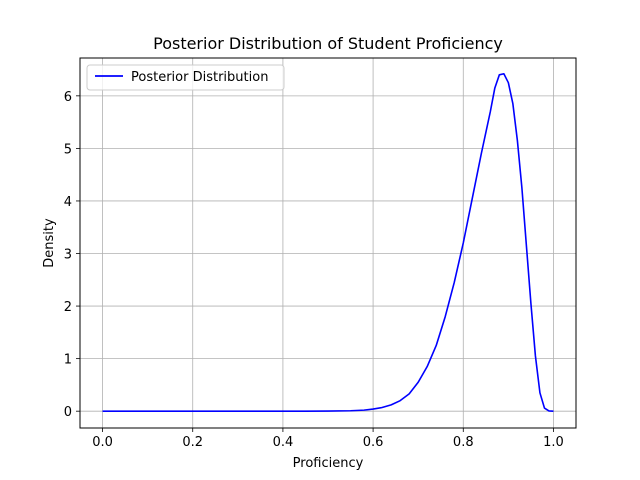 The width and height of the screenshot is (640, 480). What do you see at coordinates (328, 463) in the screenshot?
I see `x-axis-title: Proficiency` at bounding box center [328, 463].